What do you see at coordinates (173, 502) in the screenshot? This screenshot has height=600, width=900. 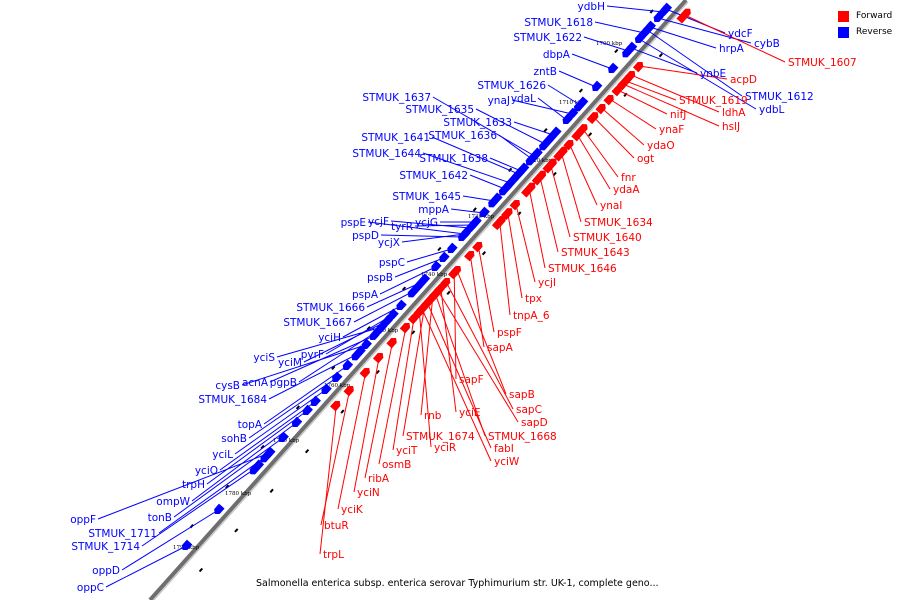 I see `gene-label-ompW: ompW` at bounding box center [173, 502].